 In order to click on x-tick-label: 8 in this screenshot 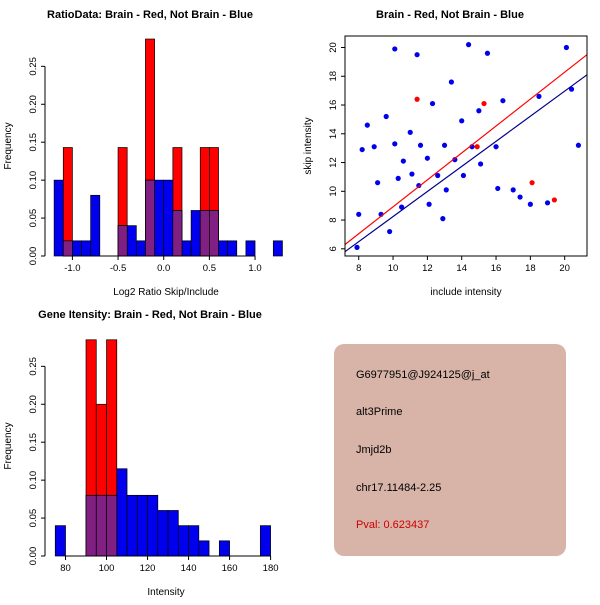, I will do `click(358, 268)`.